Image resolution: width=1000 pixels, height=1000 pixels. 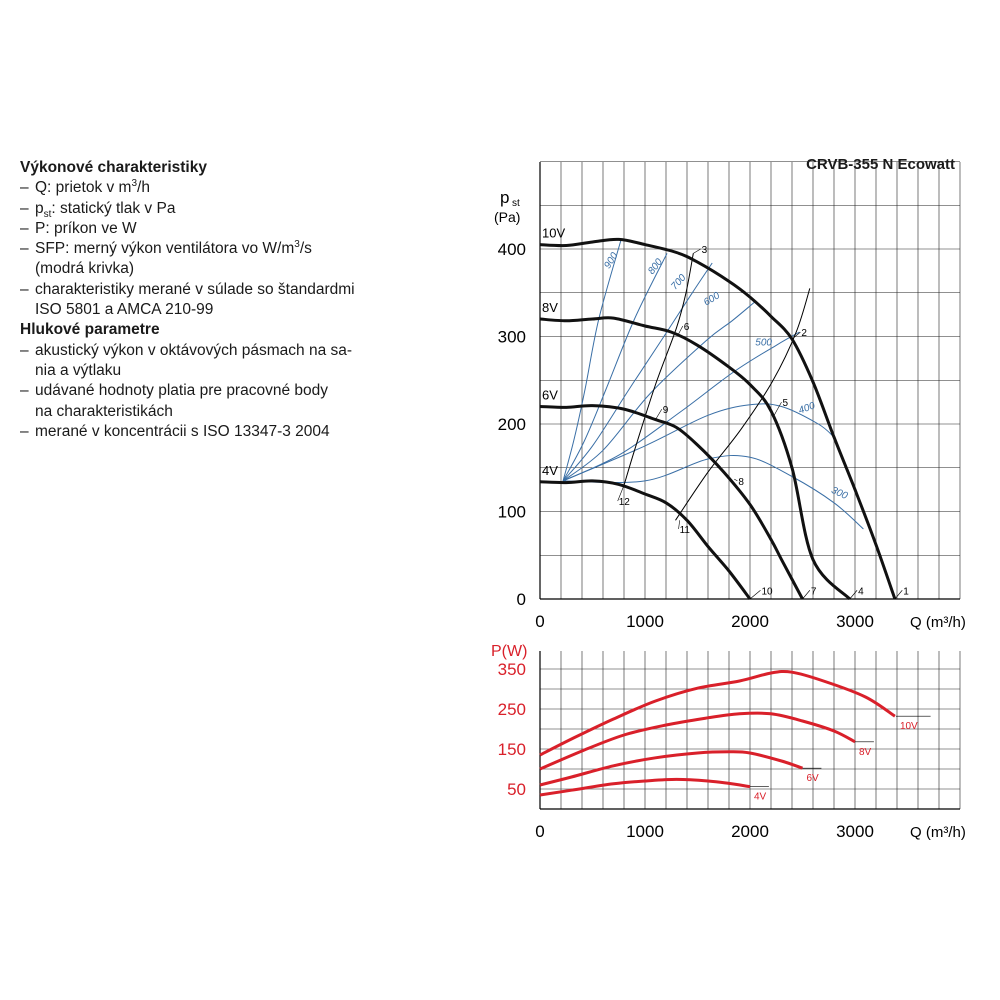 I want to click on point-label-6: 6, so click(x=687, y=327).